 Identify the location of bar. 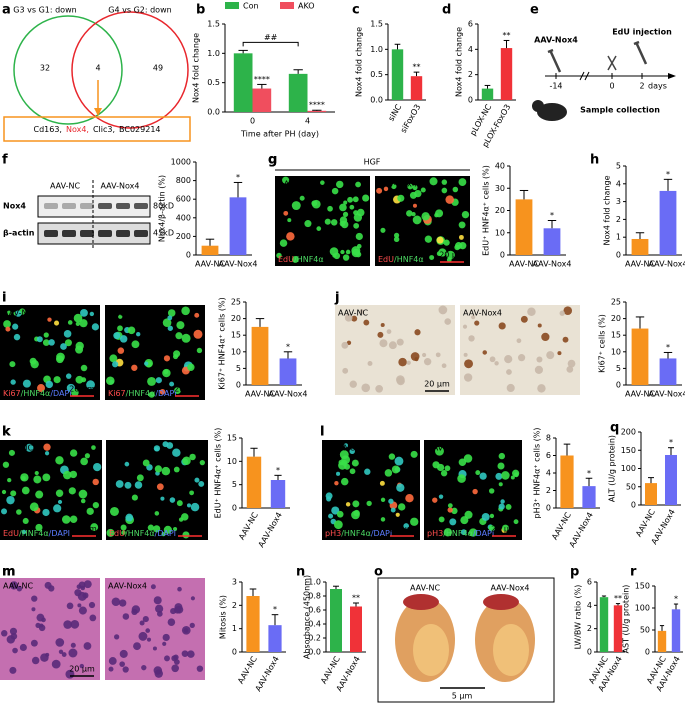
(671, 479).